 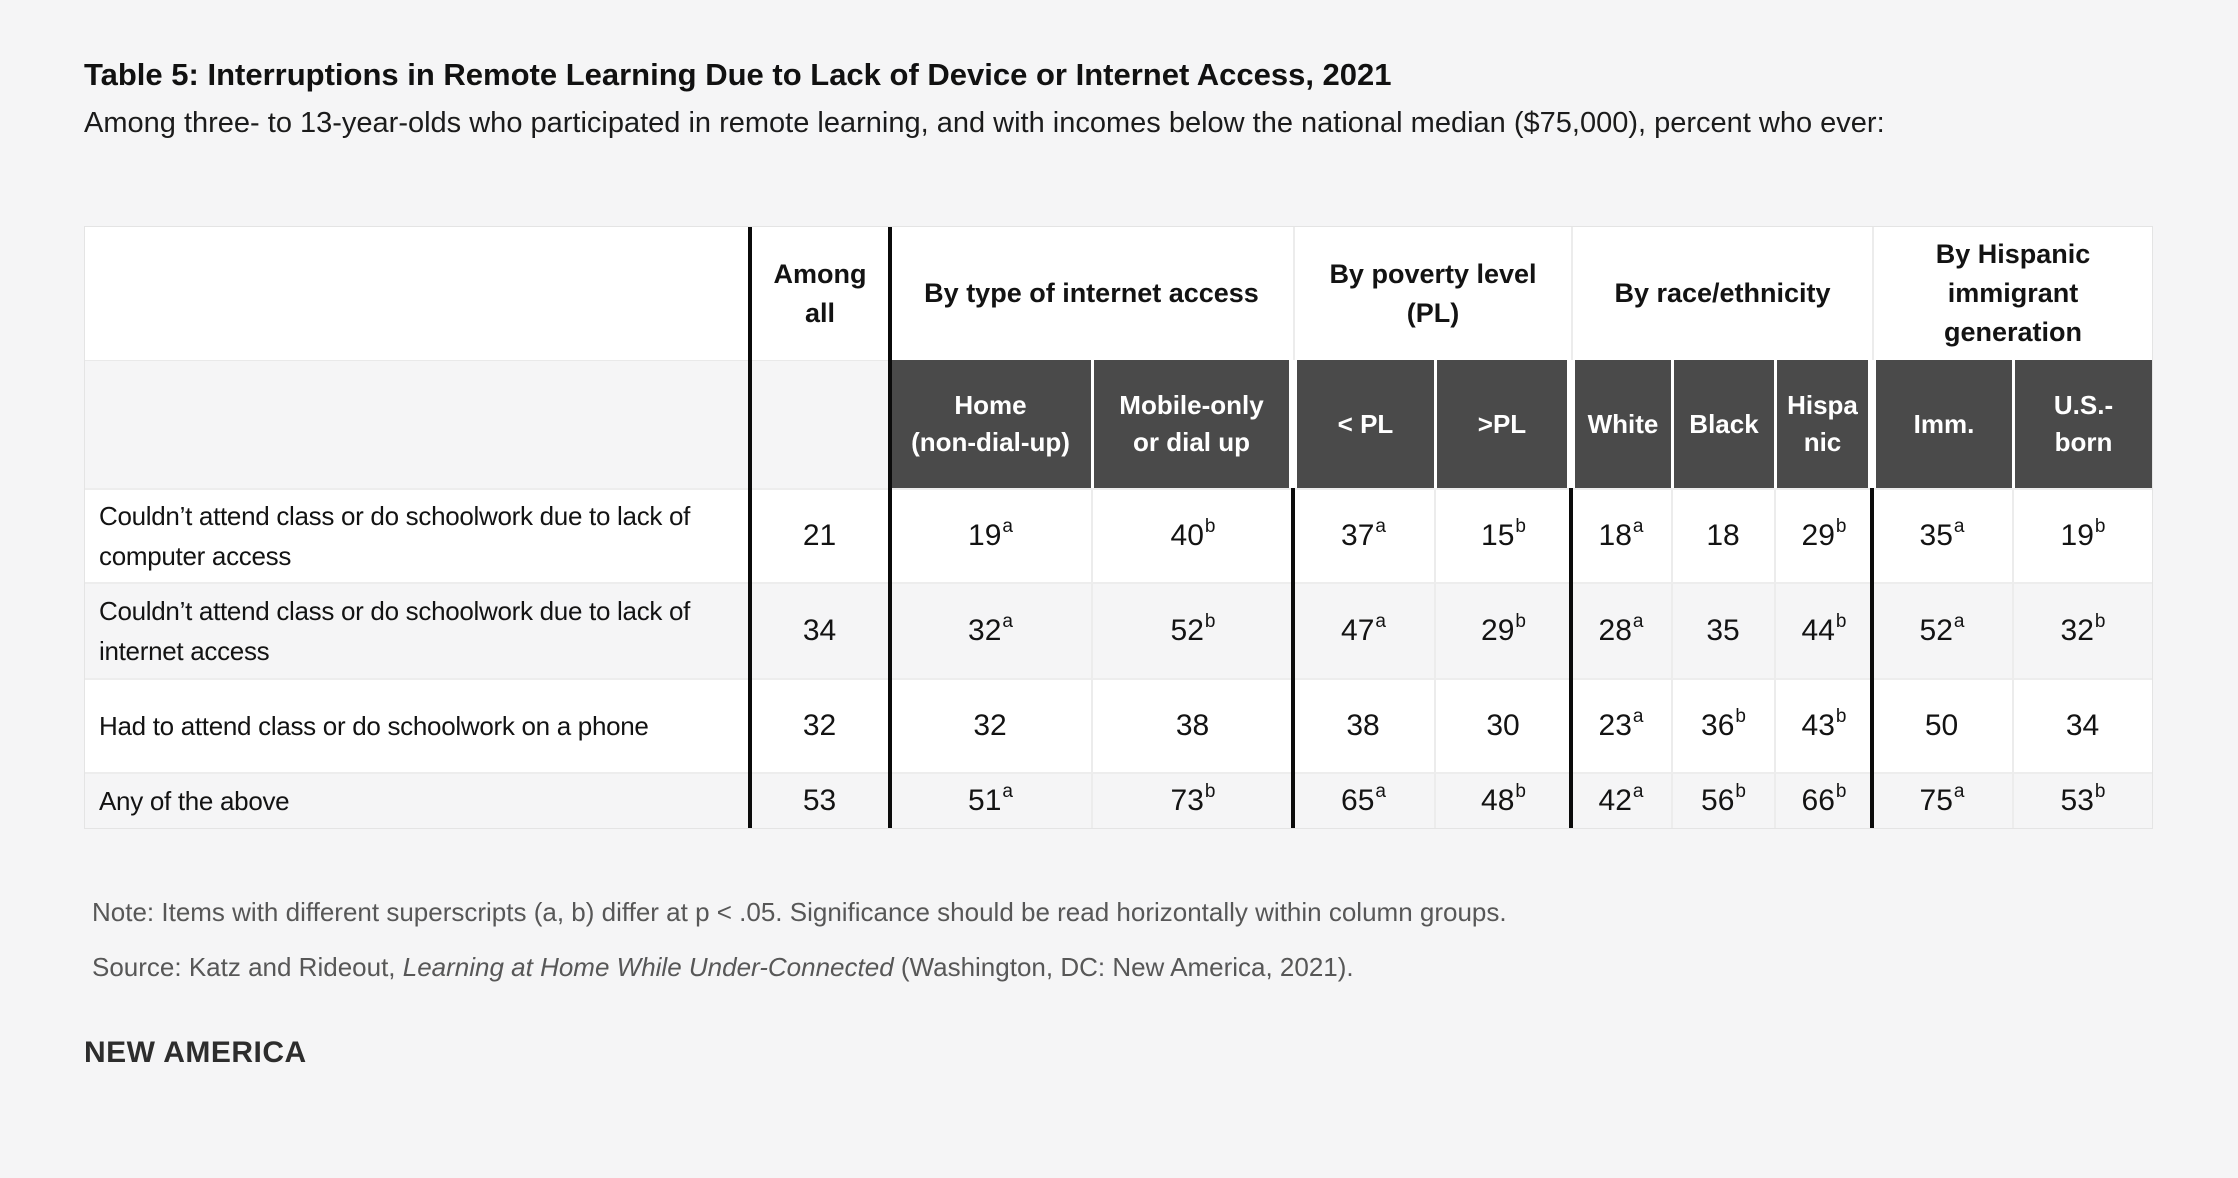 What do you see at coordinates (1192, 725) in the screenshot?
I see `cell-mobile-only: 38` at bounding box center [1192, 725].